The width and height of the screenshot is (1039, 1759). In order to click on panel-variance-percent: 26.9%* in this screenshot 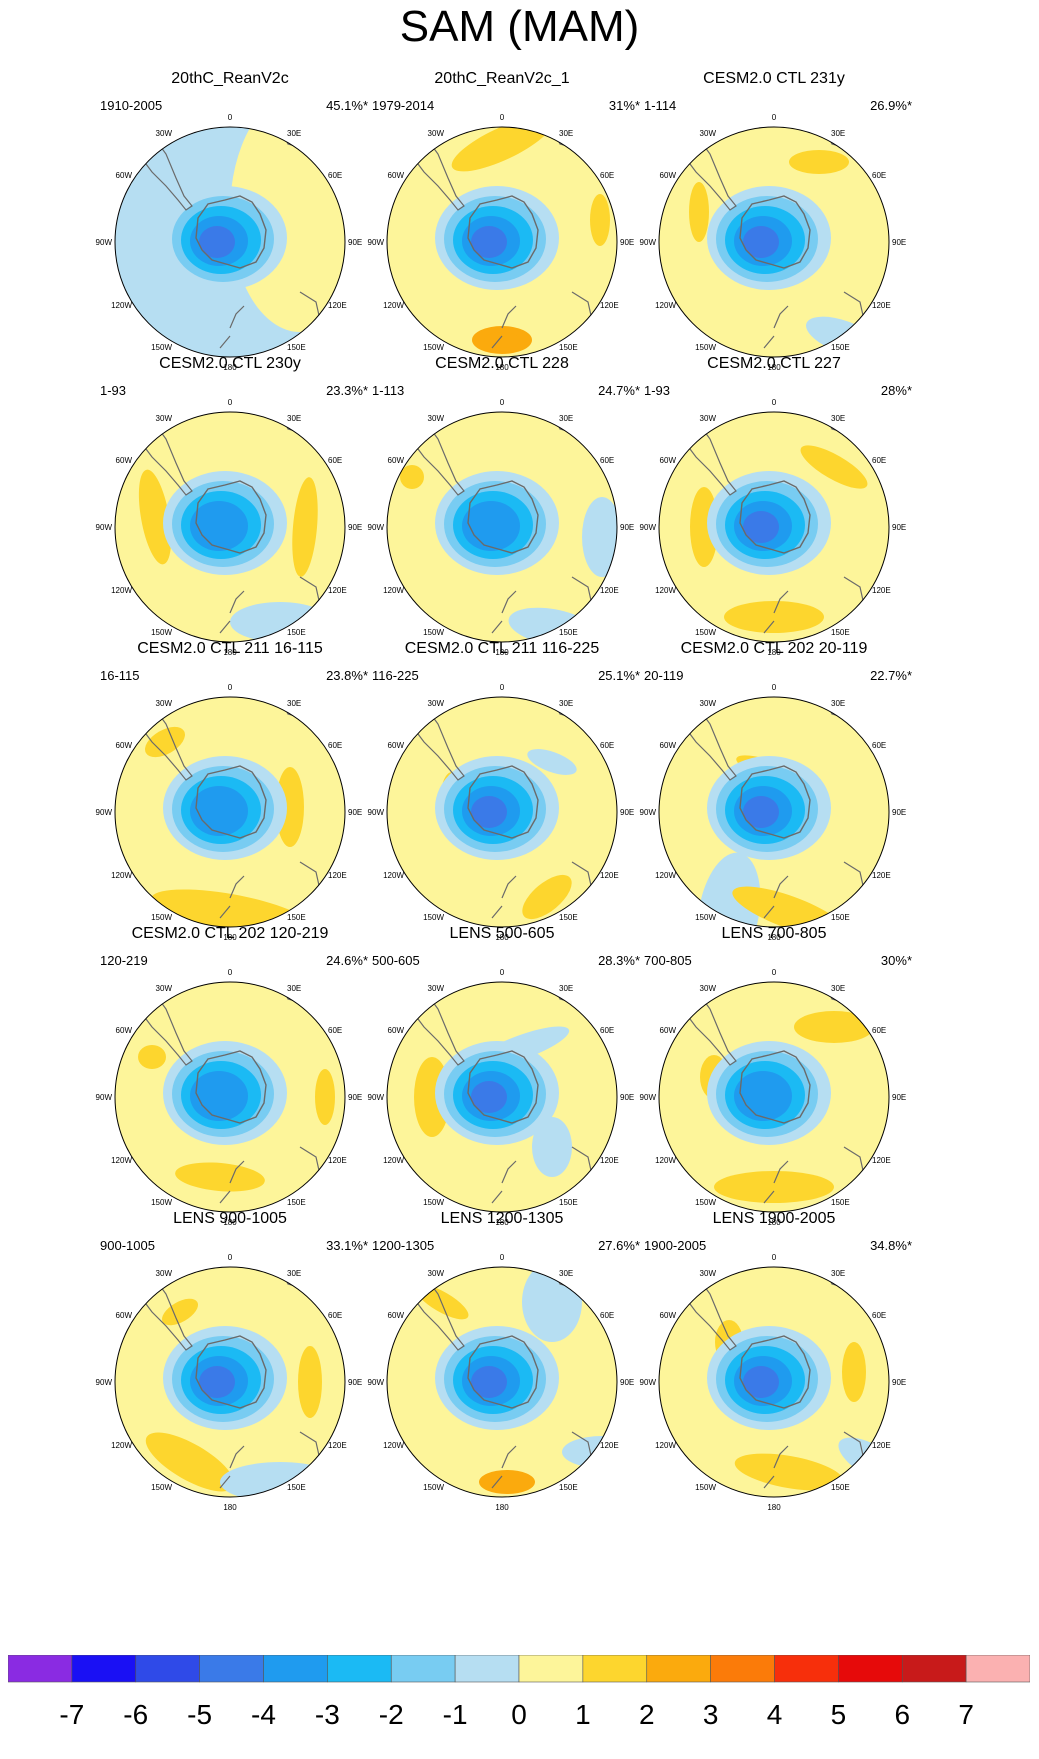, I will do `click(891, 105)`.